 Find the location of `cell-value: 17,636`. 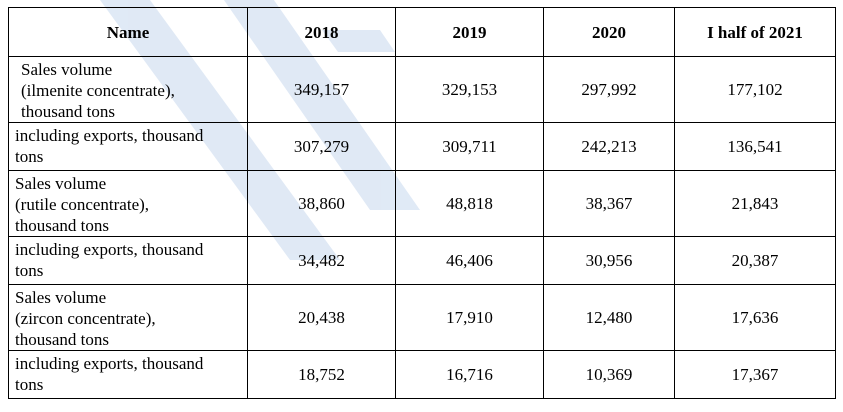

cell-value: 17,636 is located at coordinates (755, 317).